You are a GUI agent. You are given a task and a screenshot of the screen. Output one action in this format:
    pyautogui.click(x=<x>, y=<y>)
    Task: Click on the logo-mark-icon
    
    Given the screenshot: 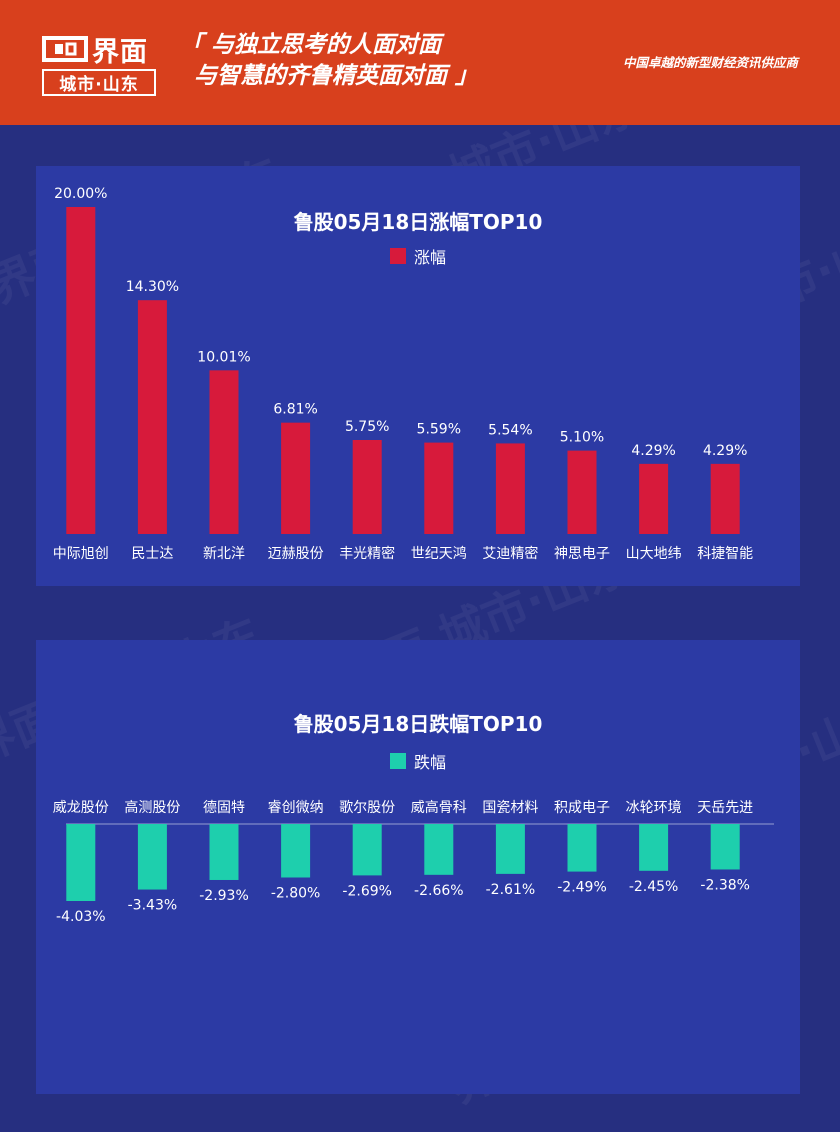 What is the action you would take?
    pyautogui.click(x=65, y=49)
    